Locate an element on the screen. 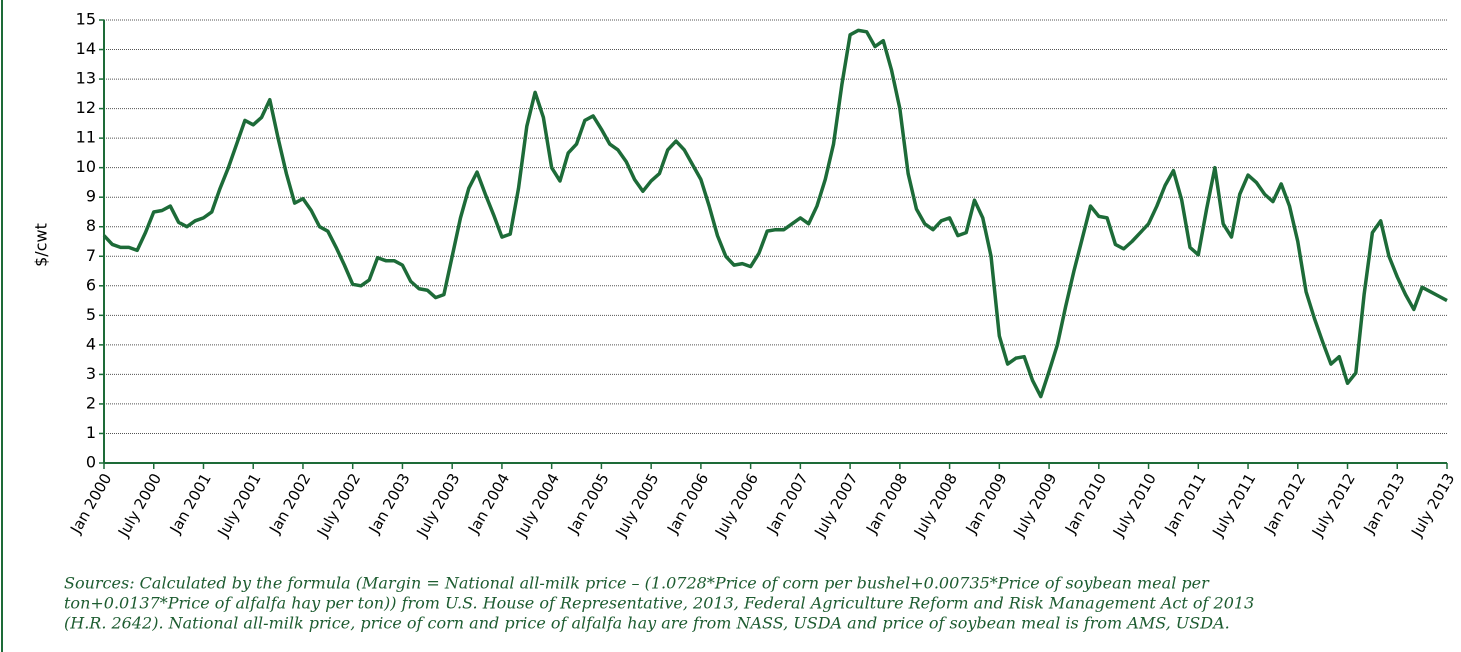  x-tick-label: July 2011 is located at coordinates (1233, 505).